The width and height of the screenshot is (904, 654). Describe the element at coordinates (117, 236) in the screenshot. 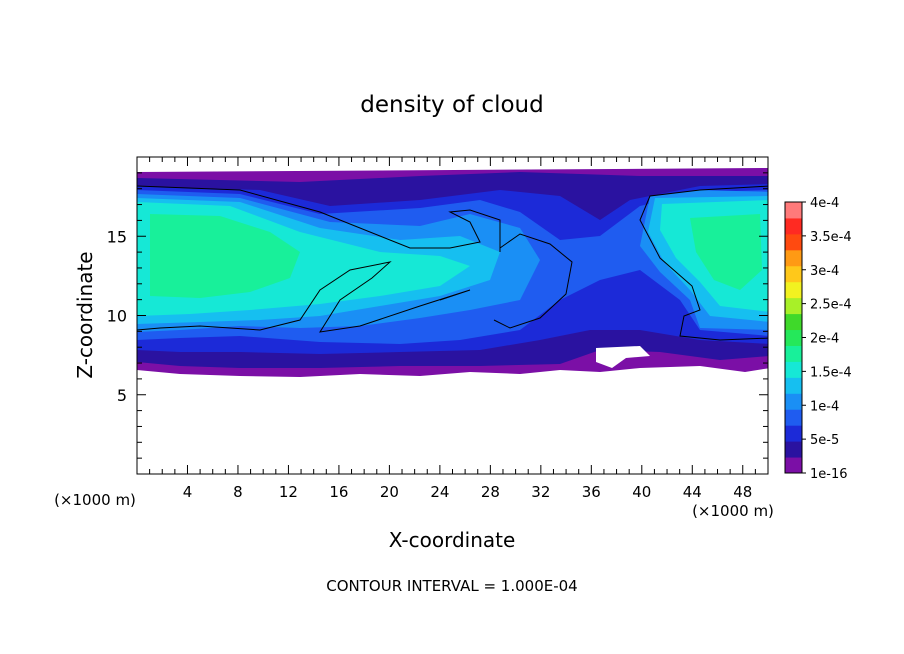

I see `y-tick-label: 15` at that location.